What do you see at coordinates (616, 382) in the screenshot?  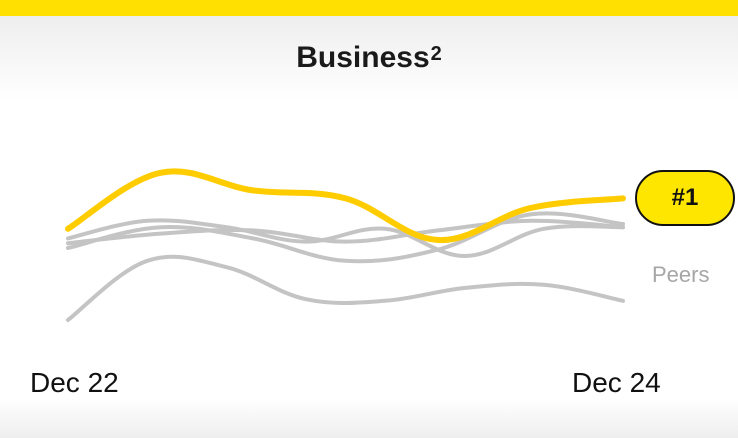 I see `x-axis-end-label: Dec 24` at bounding box center [616, 382].